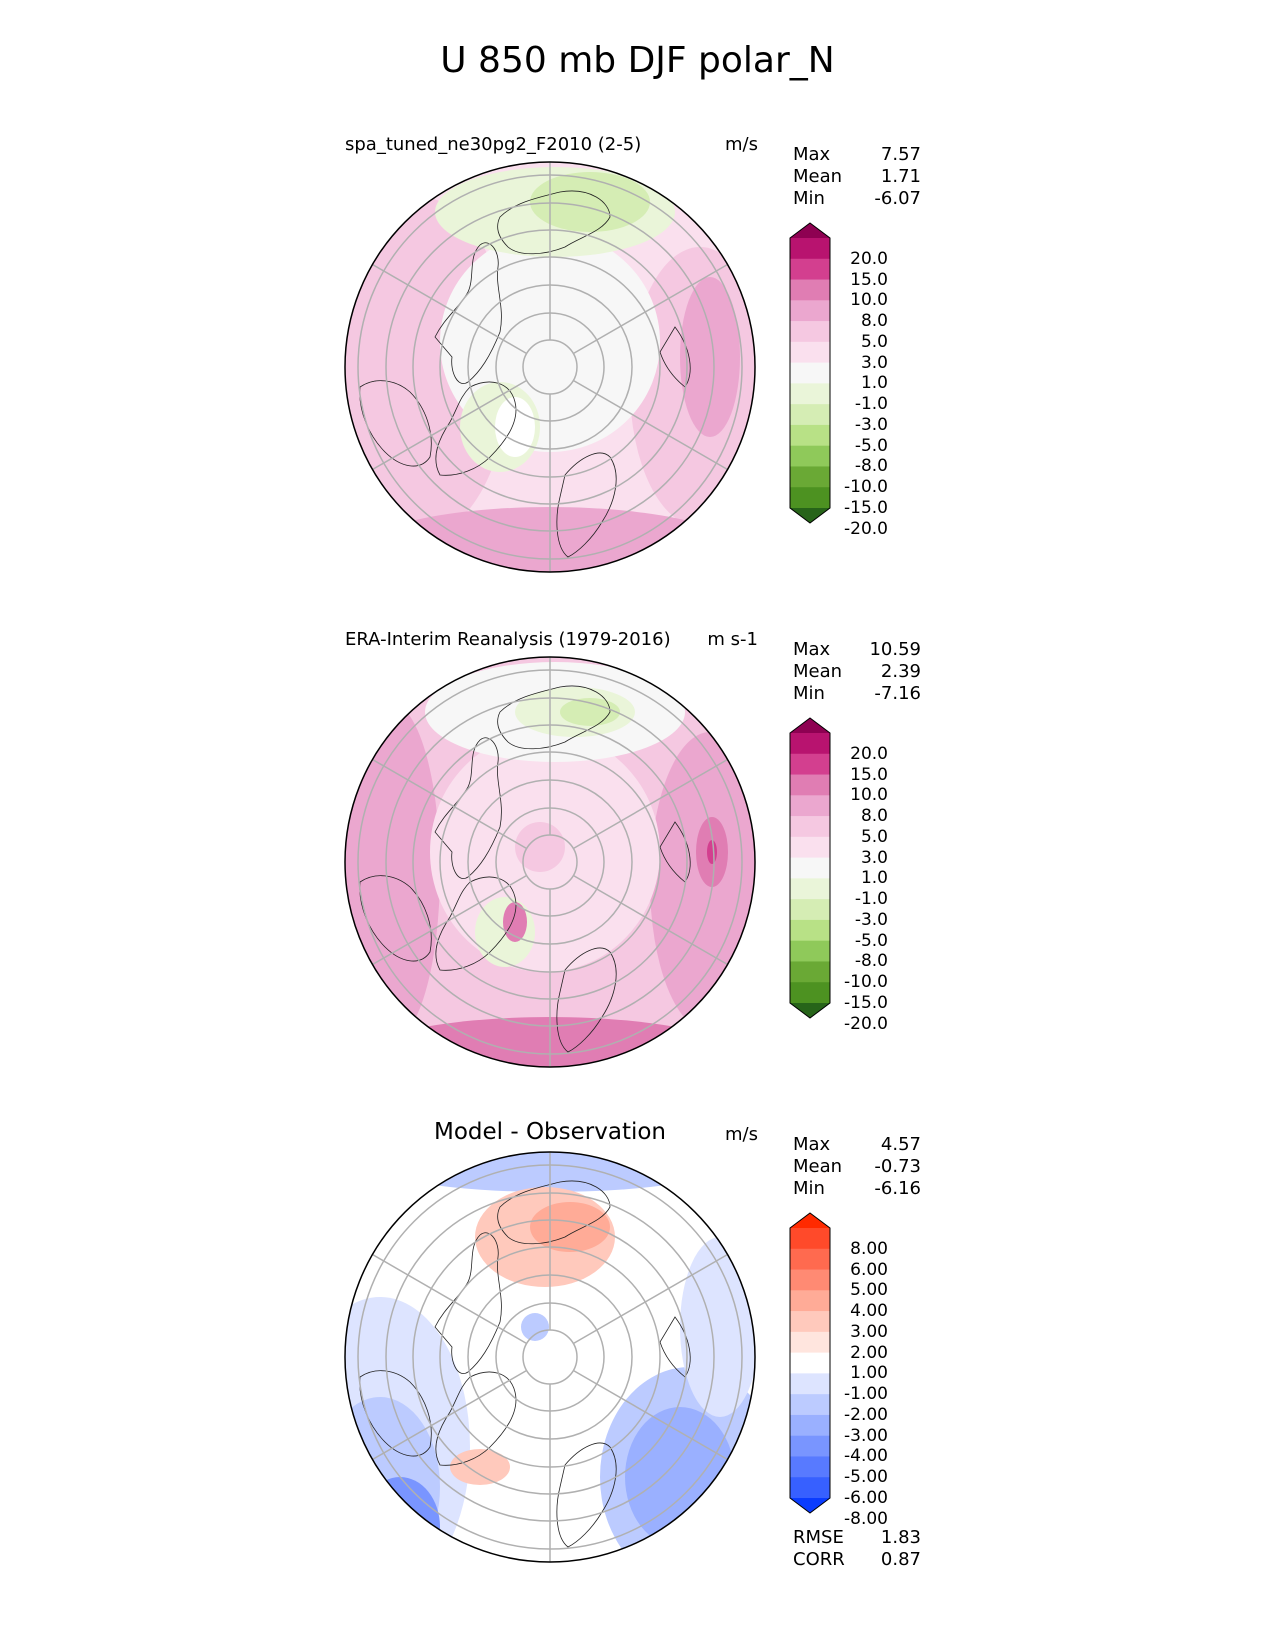 The width and height of the screenshot is (1275, 1650). Describe the element at coordinates (871, 404) in the screenshot. I see `colorbar-tick-label: -1.0` at that location.